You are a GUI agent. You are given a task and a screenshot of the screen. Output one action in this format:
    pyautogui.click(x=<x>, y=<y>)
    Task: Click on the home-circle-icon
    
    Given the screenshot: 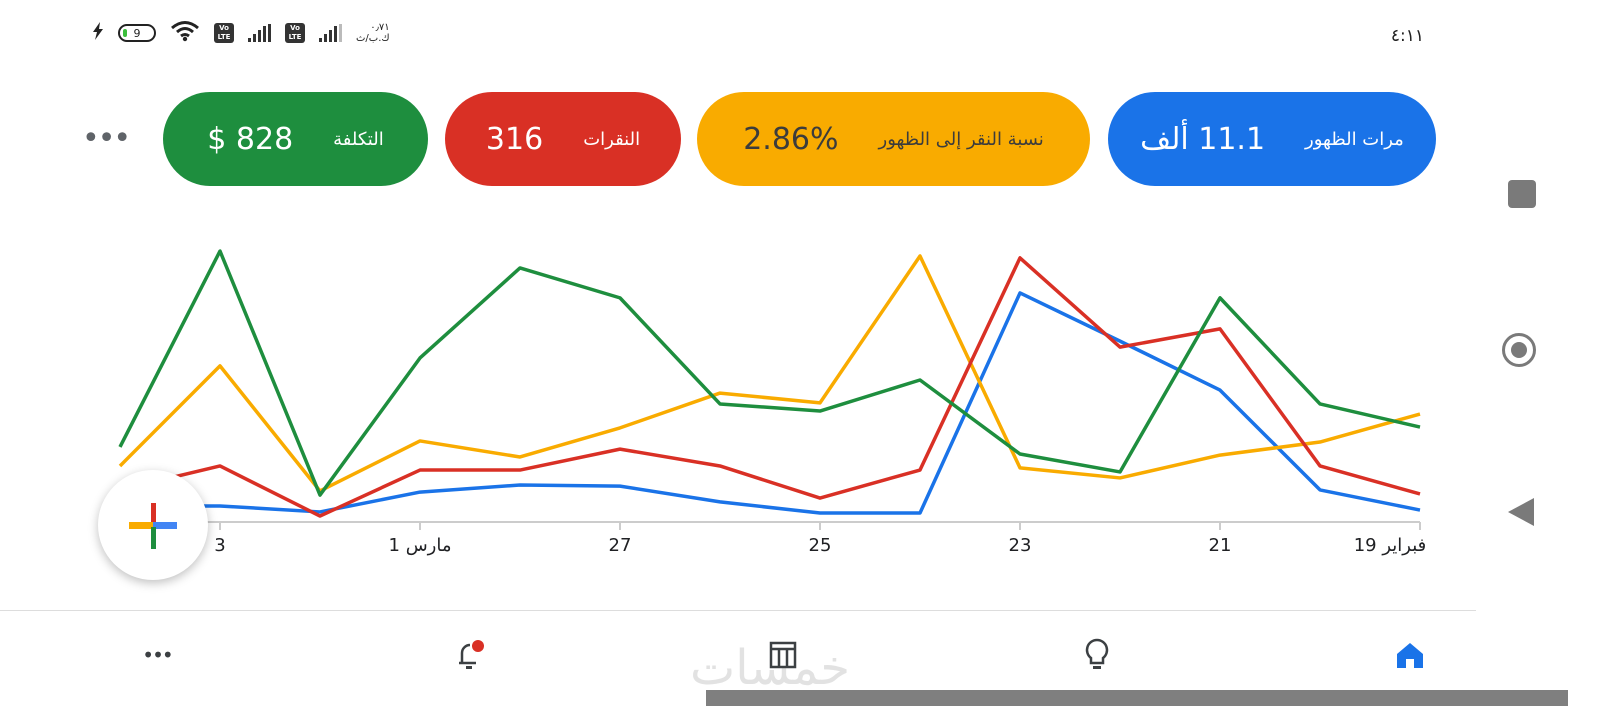 What is the action you would take?
    pyautogui.click(x=1519, y=350)
    